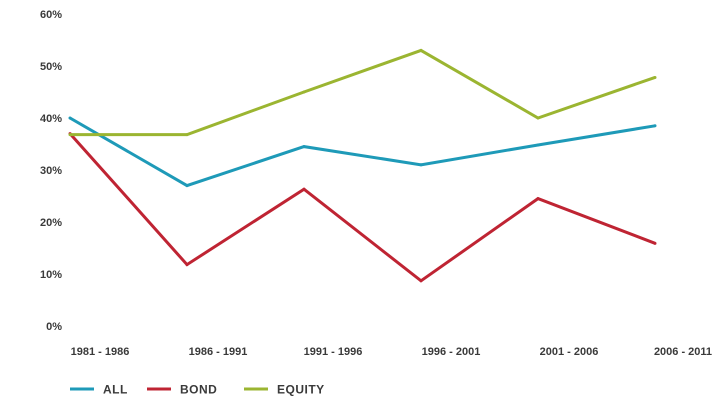  What do you see at coordinates (683, 352) in the screenshot?
I see `x-tick-label: 2006 - 2011` at bounding box center [683, 352].